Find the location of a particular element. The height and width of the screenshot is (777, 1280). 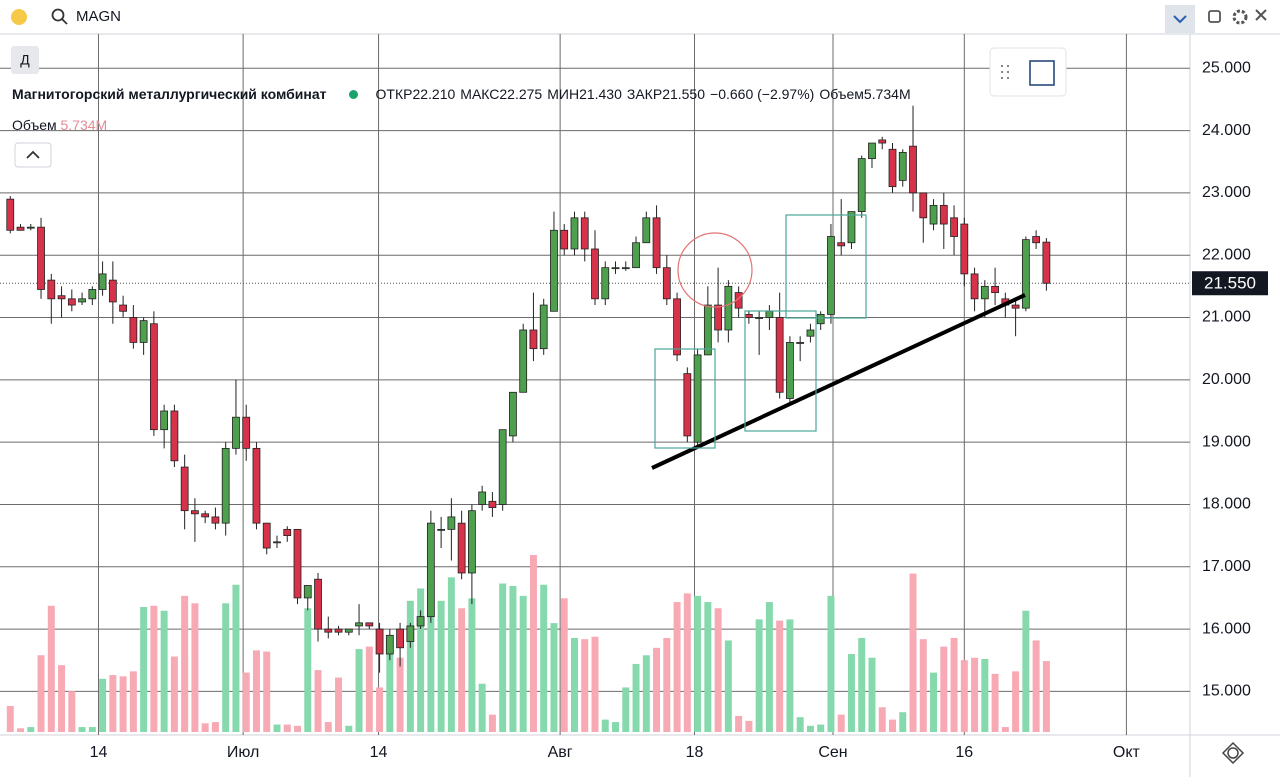

legend-value: 21.550 is located at coordinates (684, 94).